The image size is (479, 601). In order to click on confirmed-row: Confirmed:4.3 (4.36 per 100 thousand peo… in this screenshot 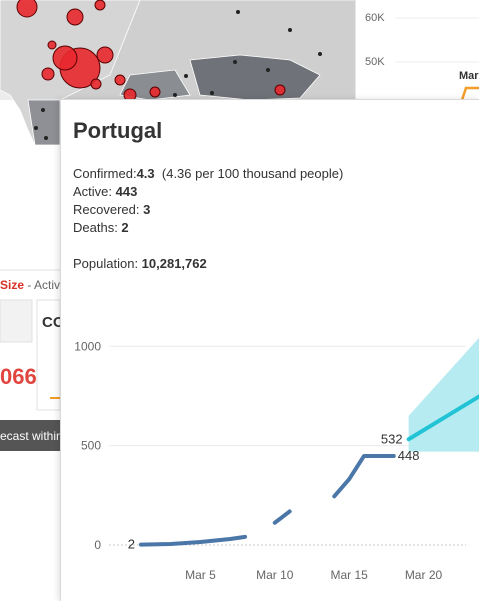, I will do `click(208, 173)`.